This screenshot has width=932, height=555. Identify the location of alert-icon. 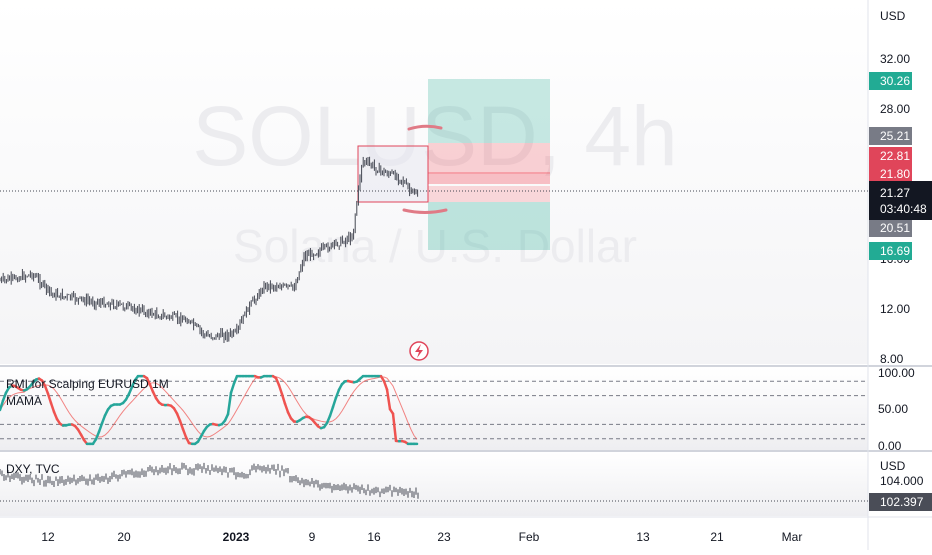
(419, 351).